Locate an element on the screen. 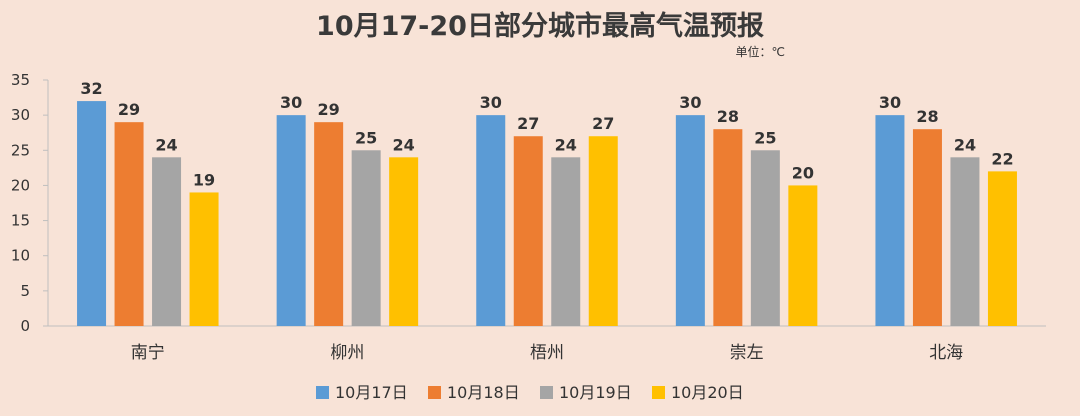 Image resolution: width=1080 pixels, height=416 pixels. y-tick-label: 10 is located at coordinates (20, 256).